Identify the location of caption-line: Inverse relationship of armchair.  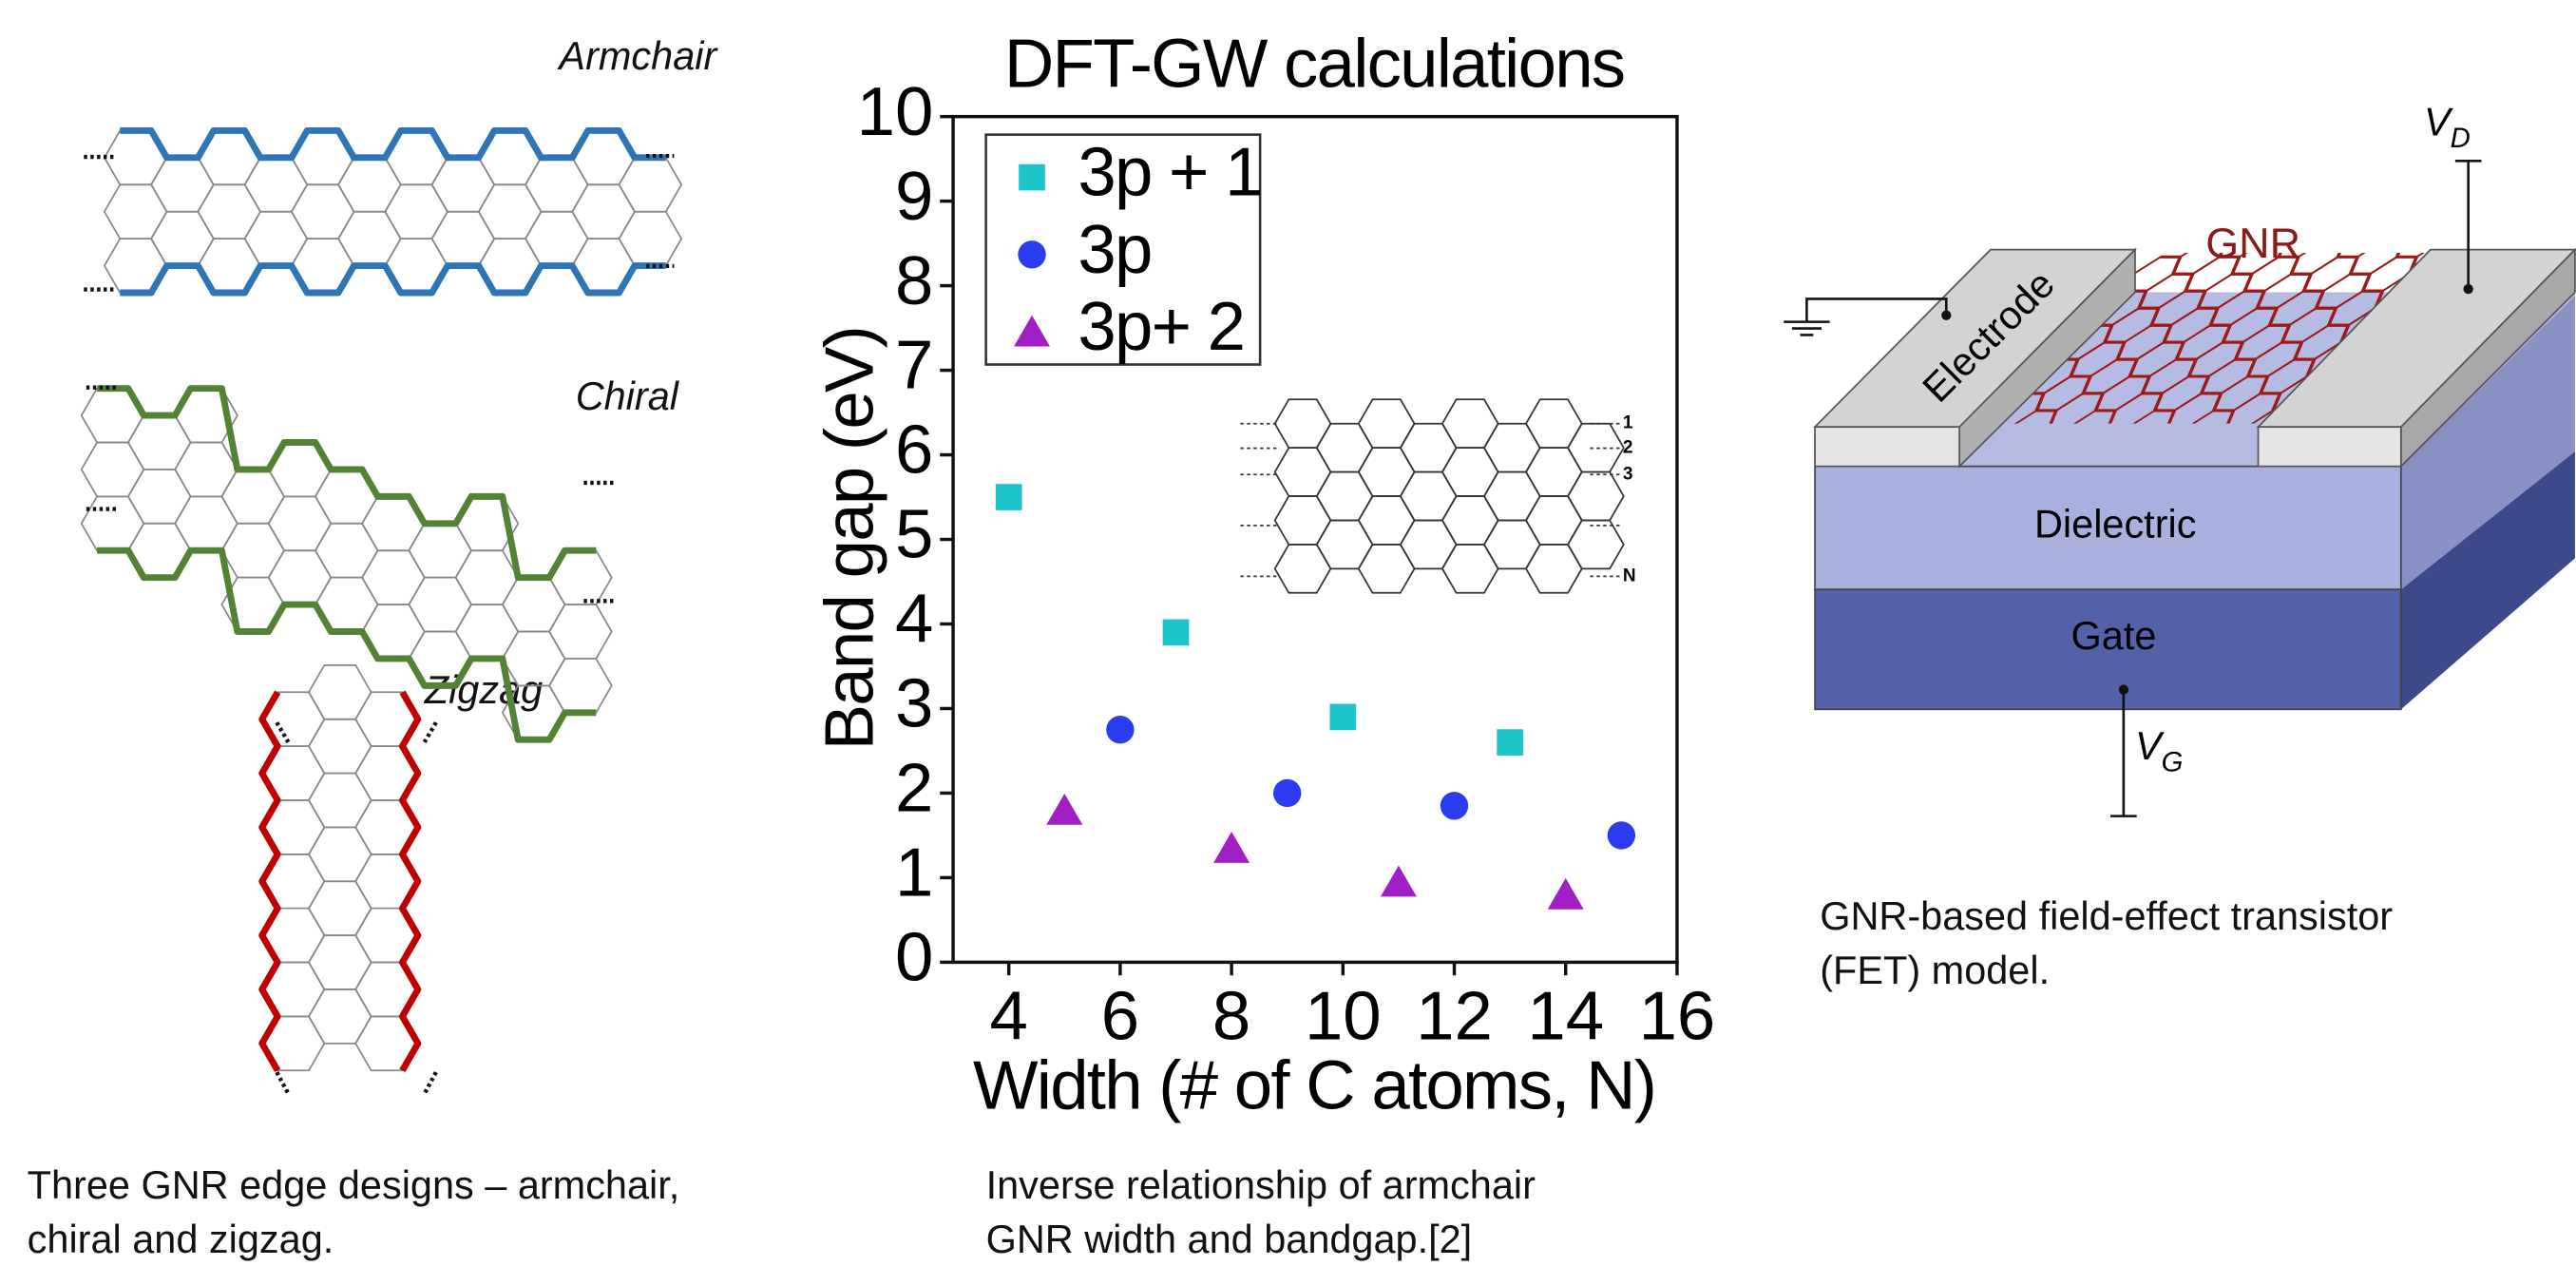
(1261, 1184).